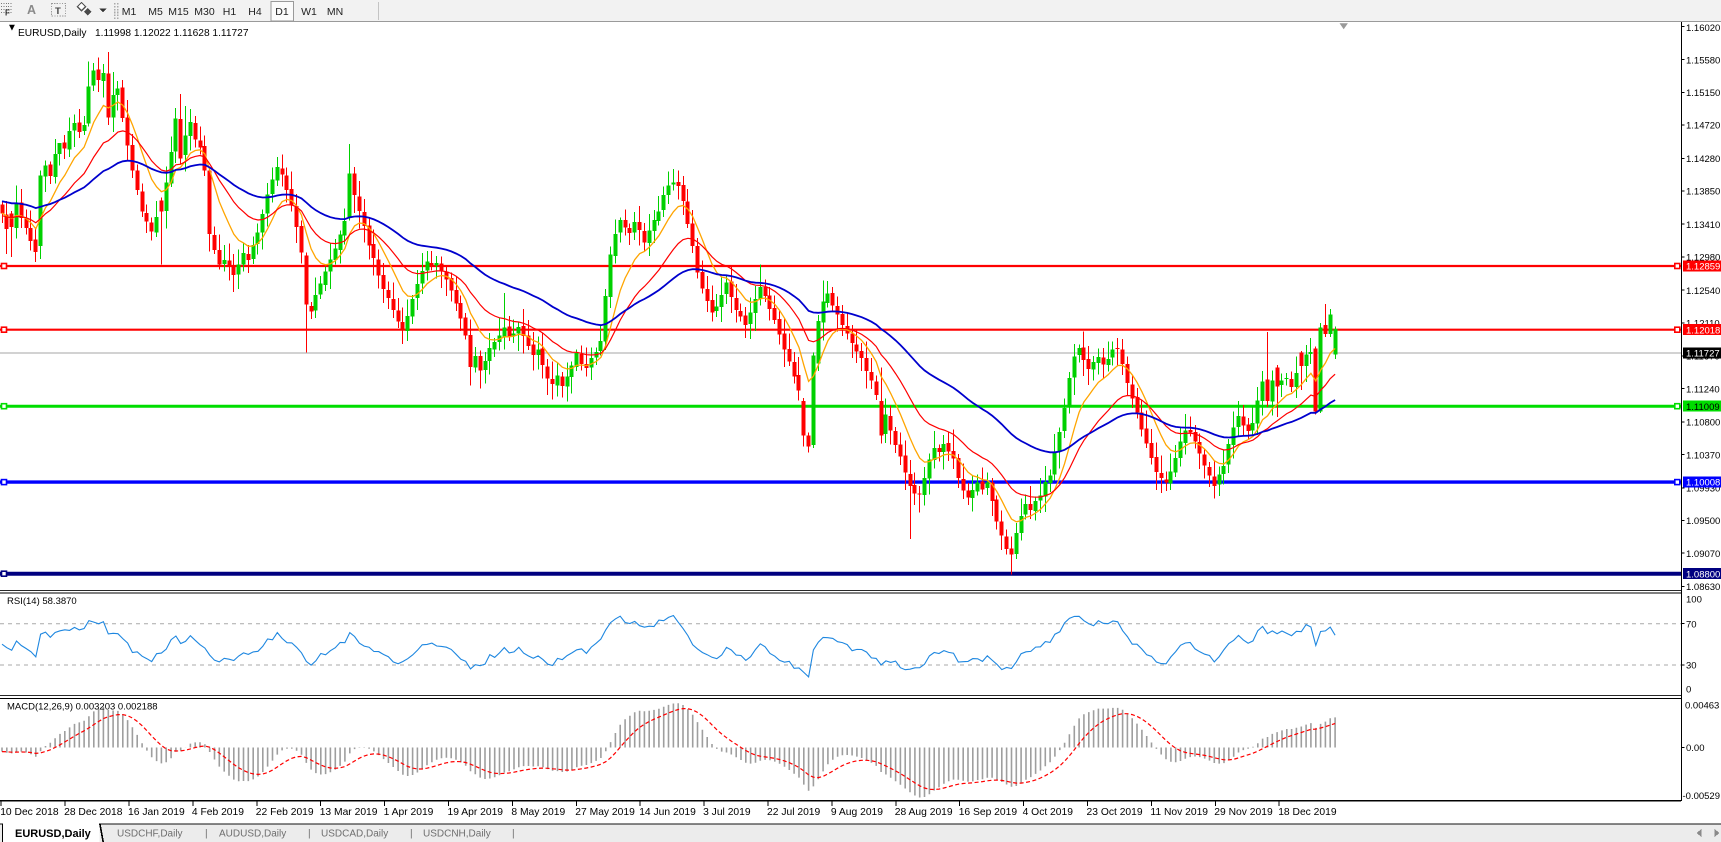 This screenshot has height=842, width=1721. Describe the element at coordinates (155, 12) in the screenshot. I see `svg-text: M5` at that location.